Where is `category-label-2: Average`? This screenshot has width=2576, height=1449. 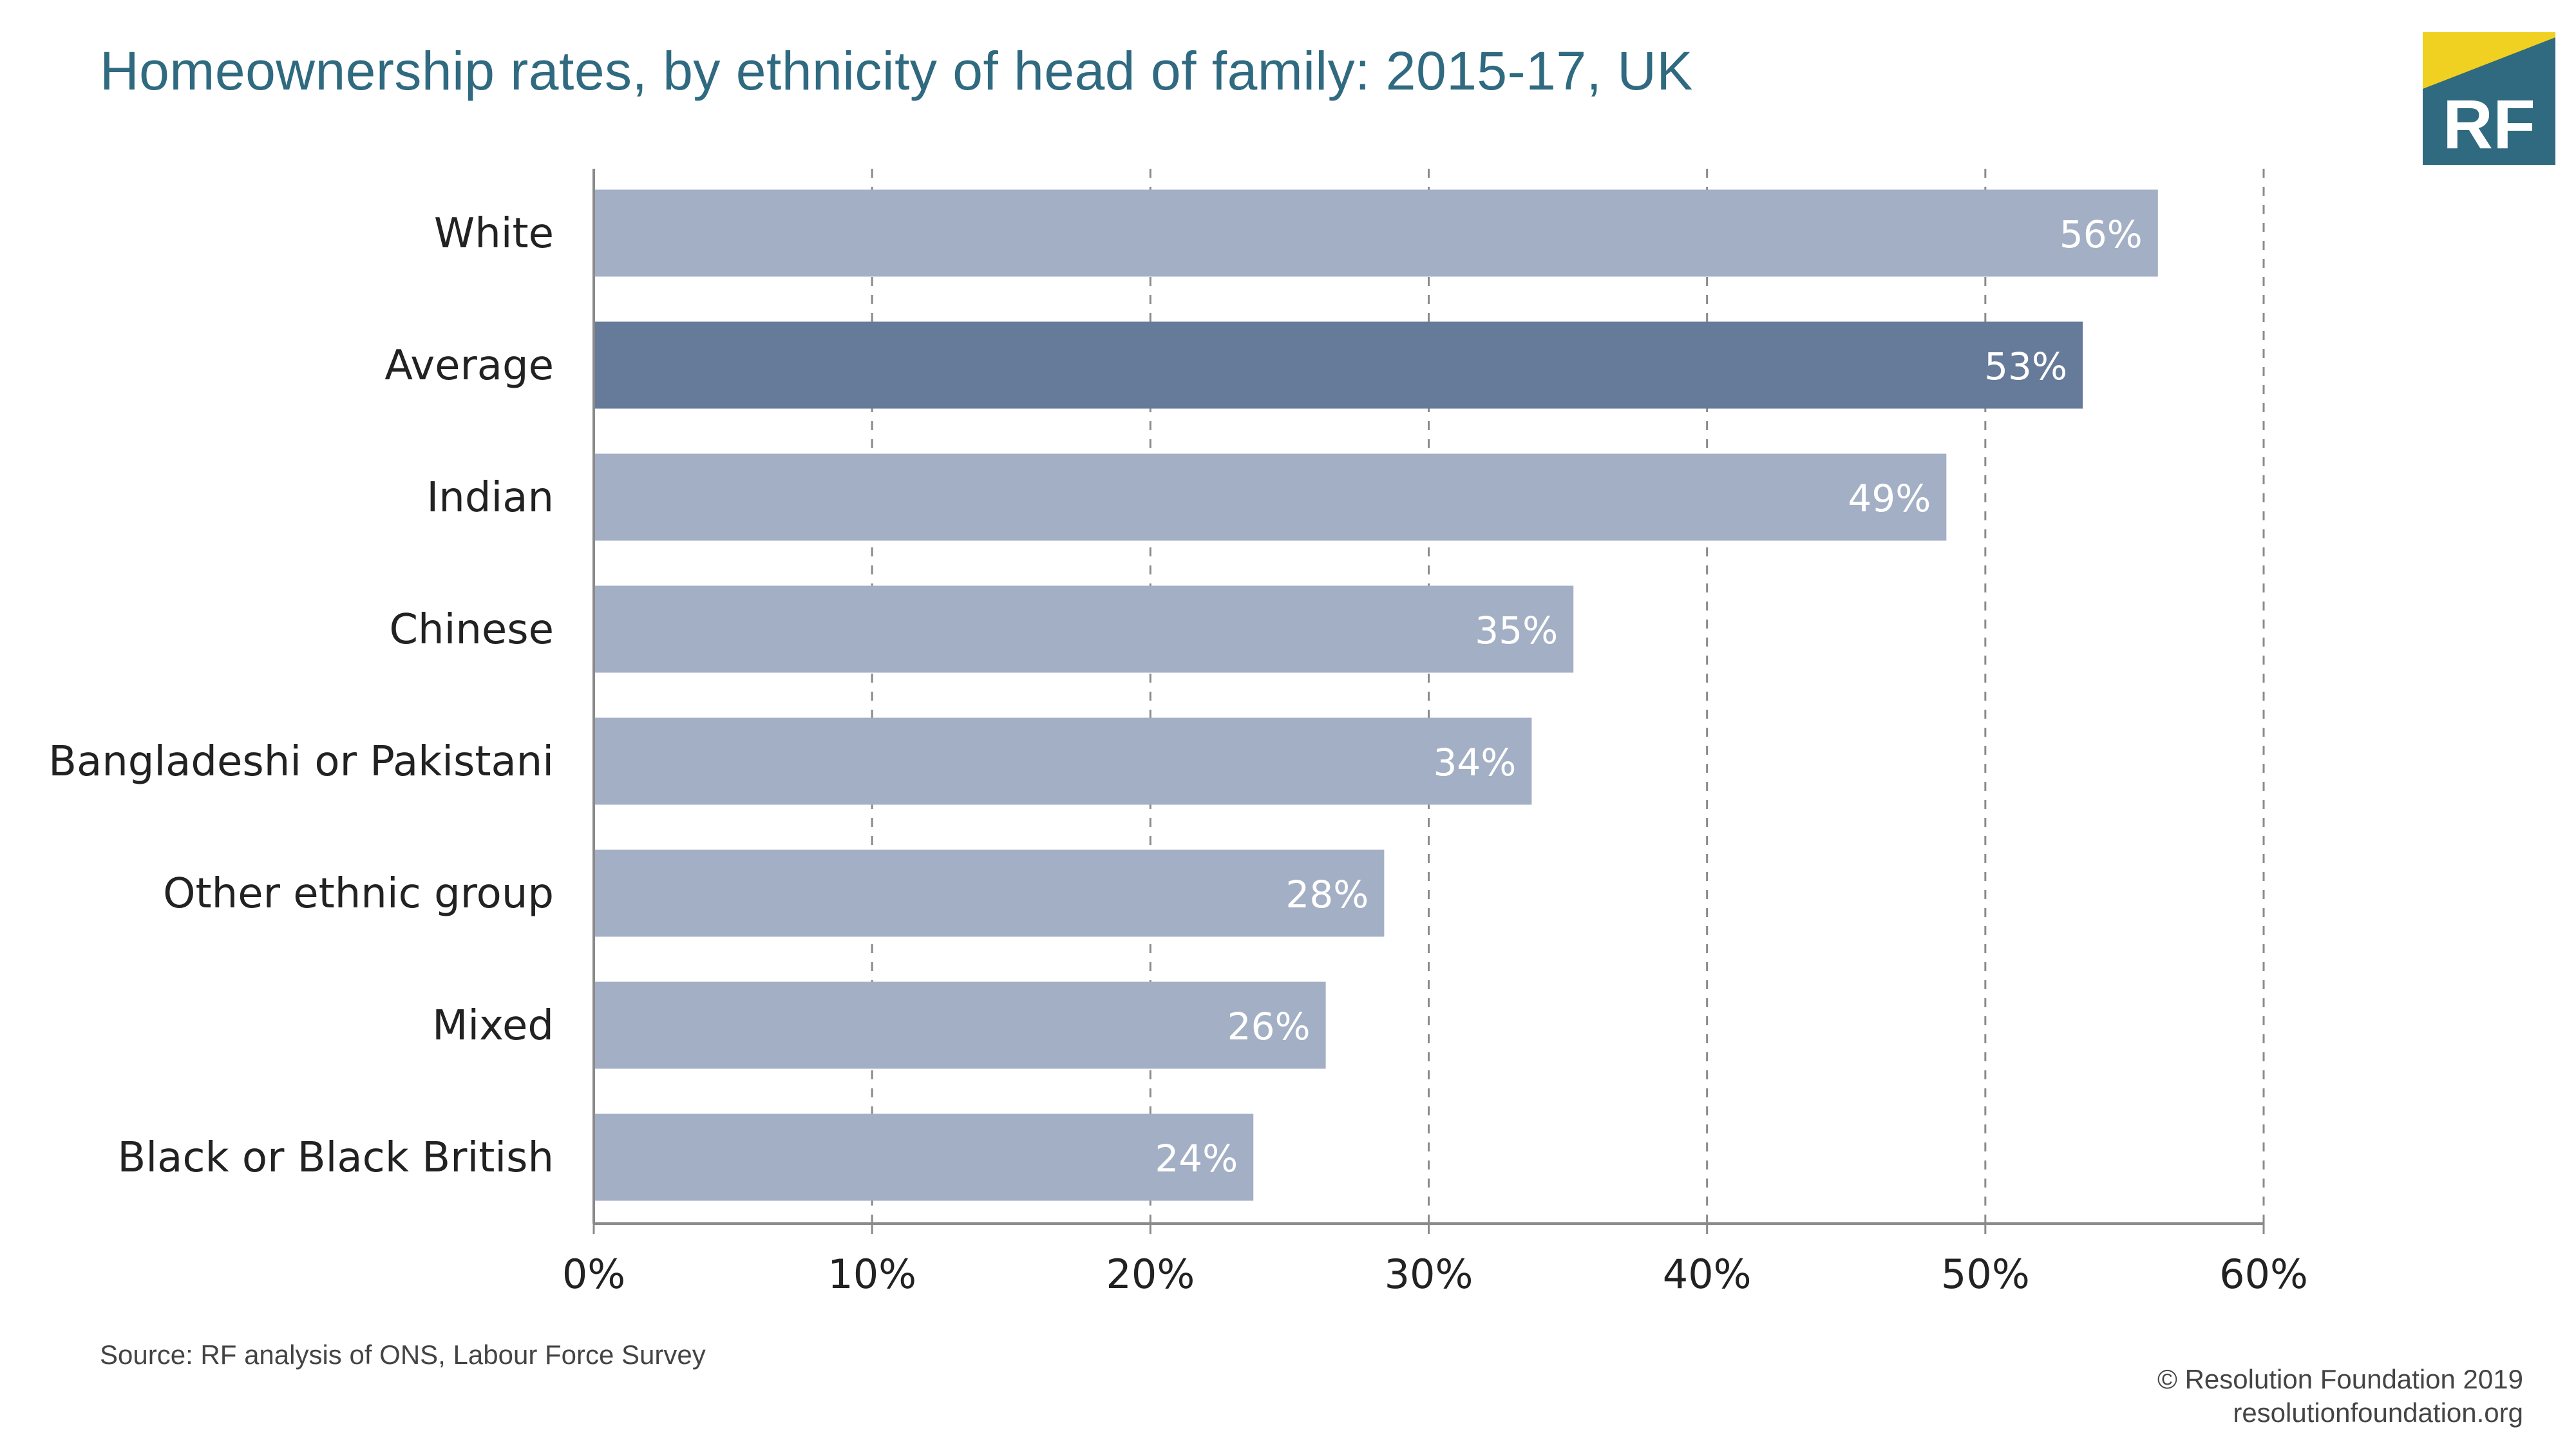 category-label-2: Average is located at coordinates (469, 366).